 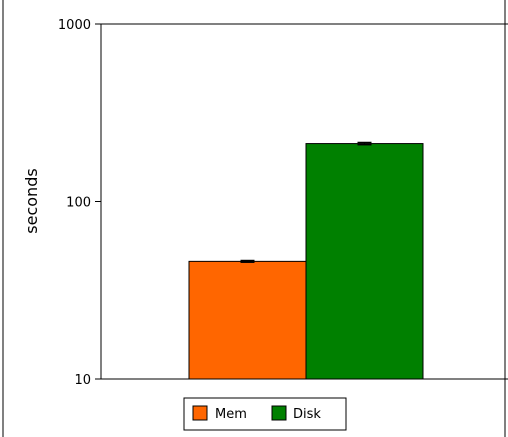 I want to click on legend: Mem Disk, so click(x=265, y=414).